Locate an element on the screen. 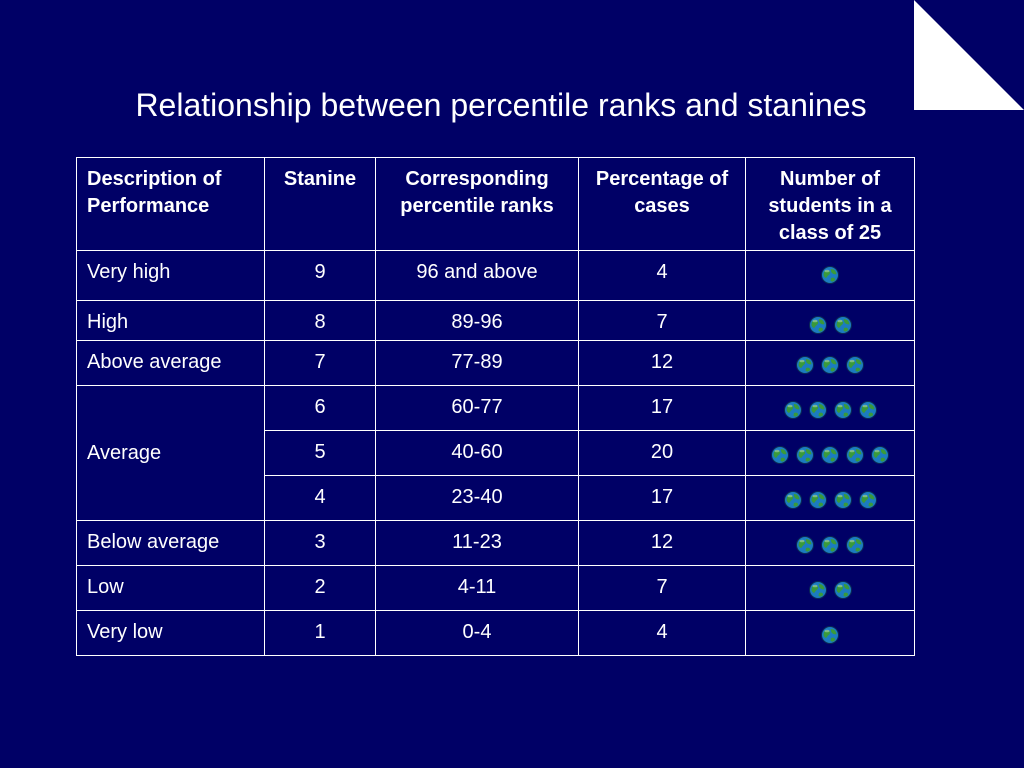 The width and height of the screenshot is (1024, 768). page-corner-fold is located at coordinates (969, 55).